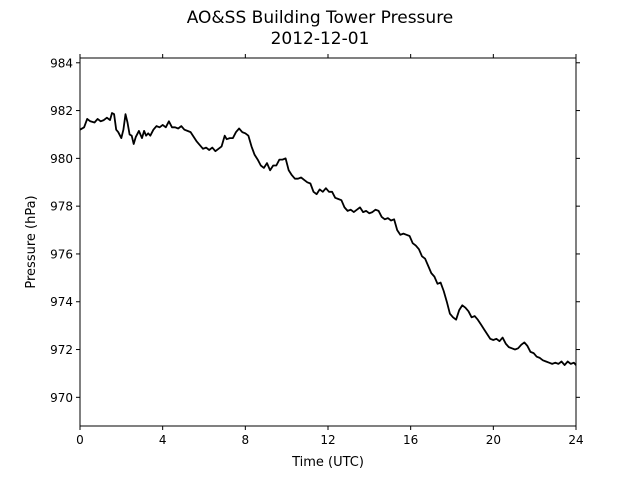 The image size is (640, 480). What do you see at coordinates (61, 398) in the screenshot?
I see `y-tick-label: 970` at bounding box center [61, 398].